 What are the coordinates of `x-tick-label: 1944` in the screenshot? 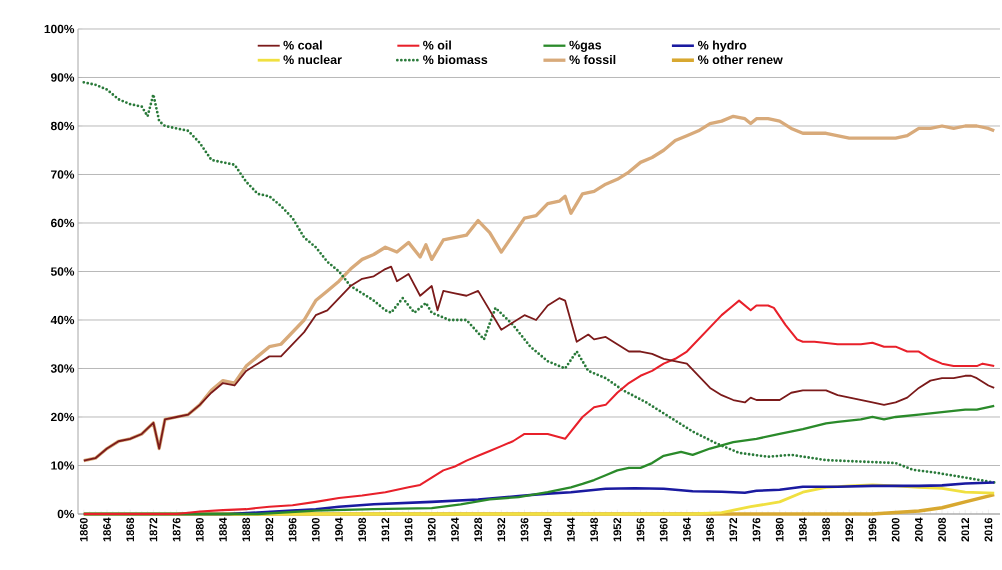 It's located at (571, 529).